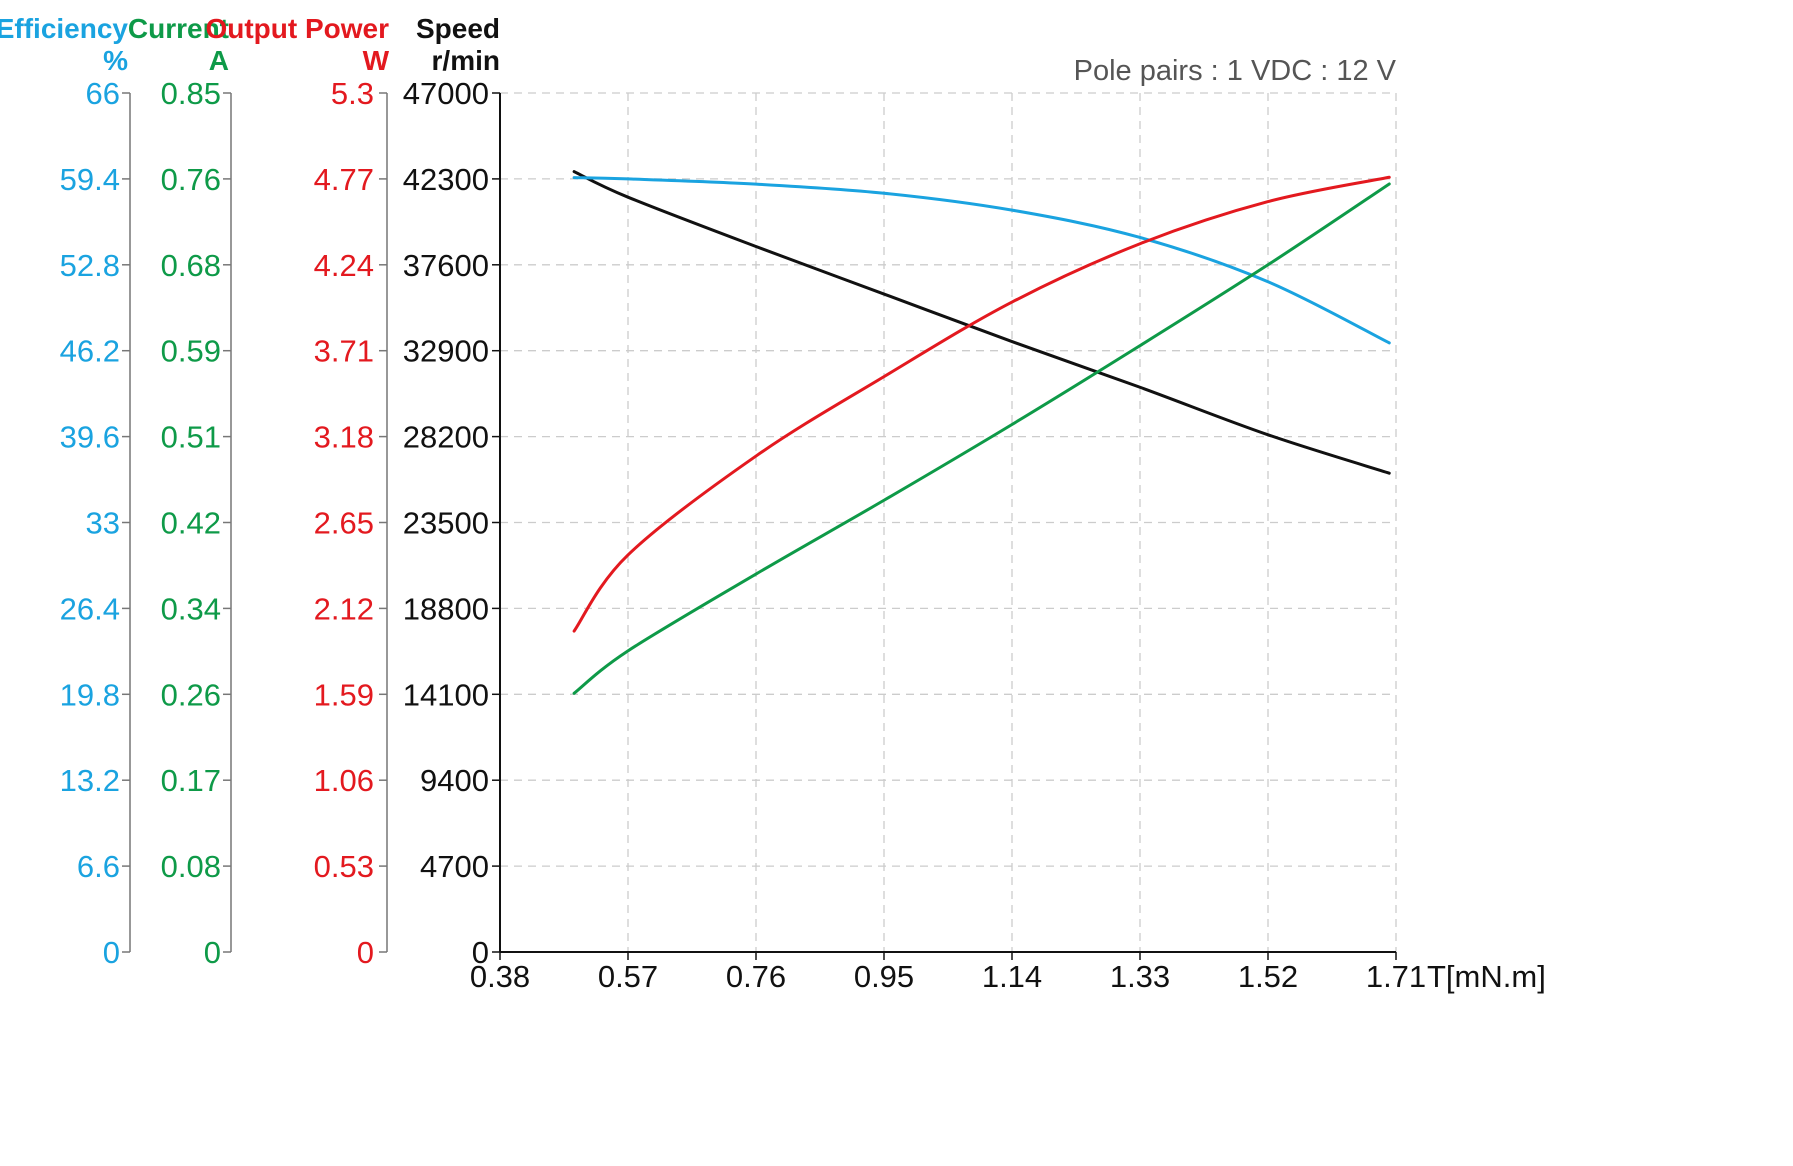 This screenshot has height=1166, width=1793. What do you see at coordinates (365, 952) in the screenshot?
I see `power-tick-label: 0` at bounding box center [365, 952].